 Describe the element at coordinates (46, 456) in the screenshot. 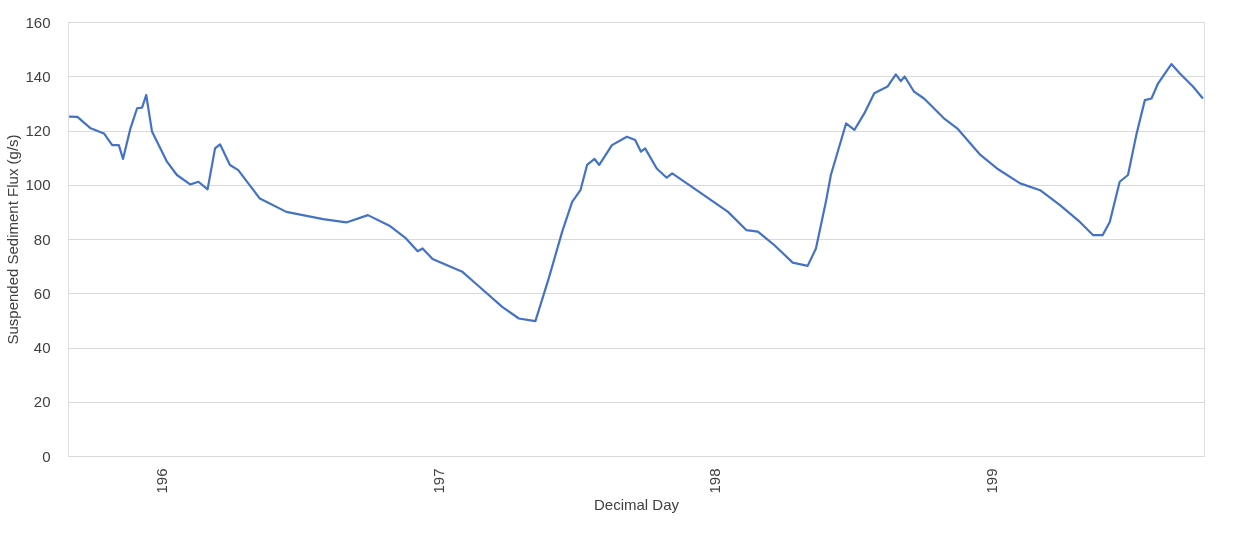

I see `y-tick-label: 0` at that location.